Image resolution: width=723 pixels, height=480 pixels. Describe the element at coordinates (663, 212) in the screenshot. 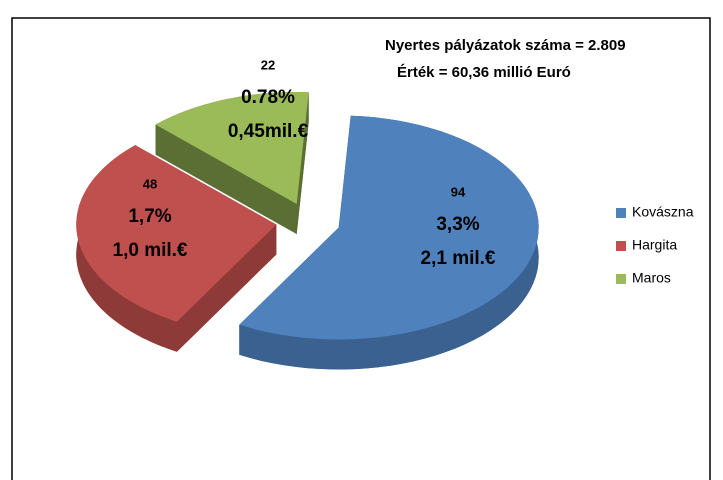

I see `legend-label: Kovászna` at that location.